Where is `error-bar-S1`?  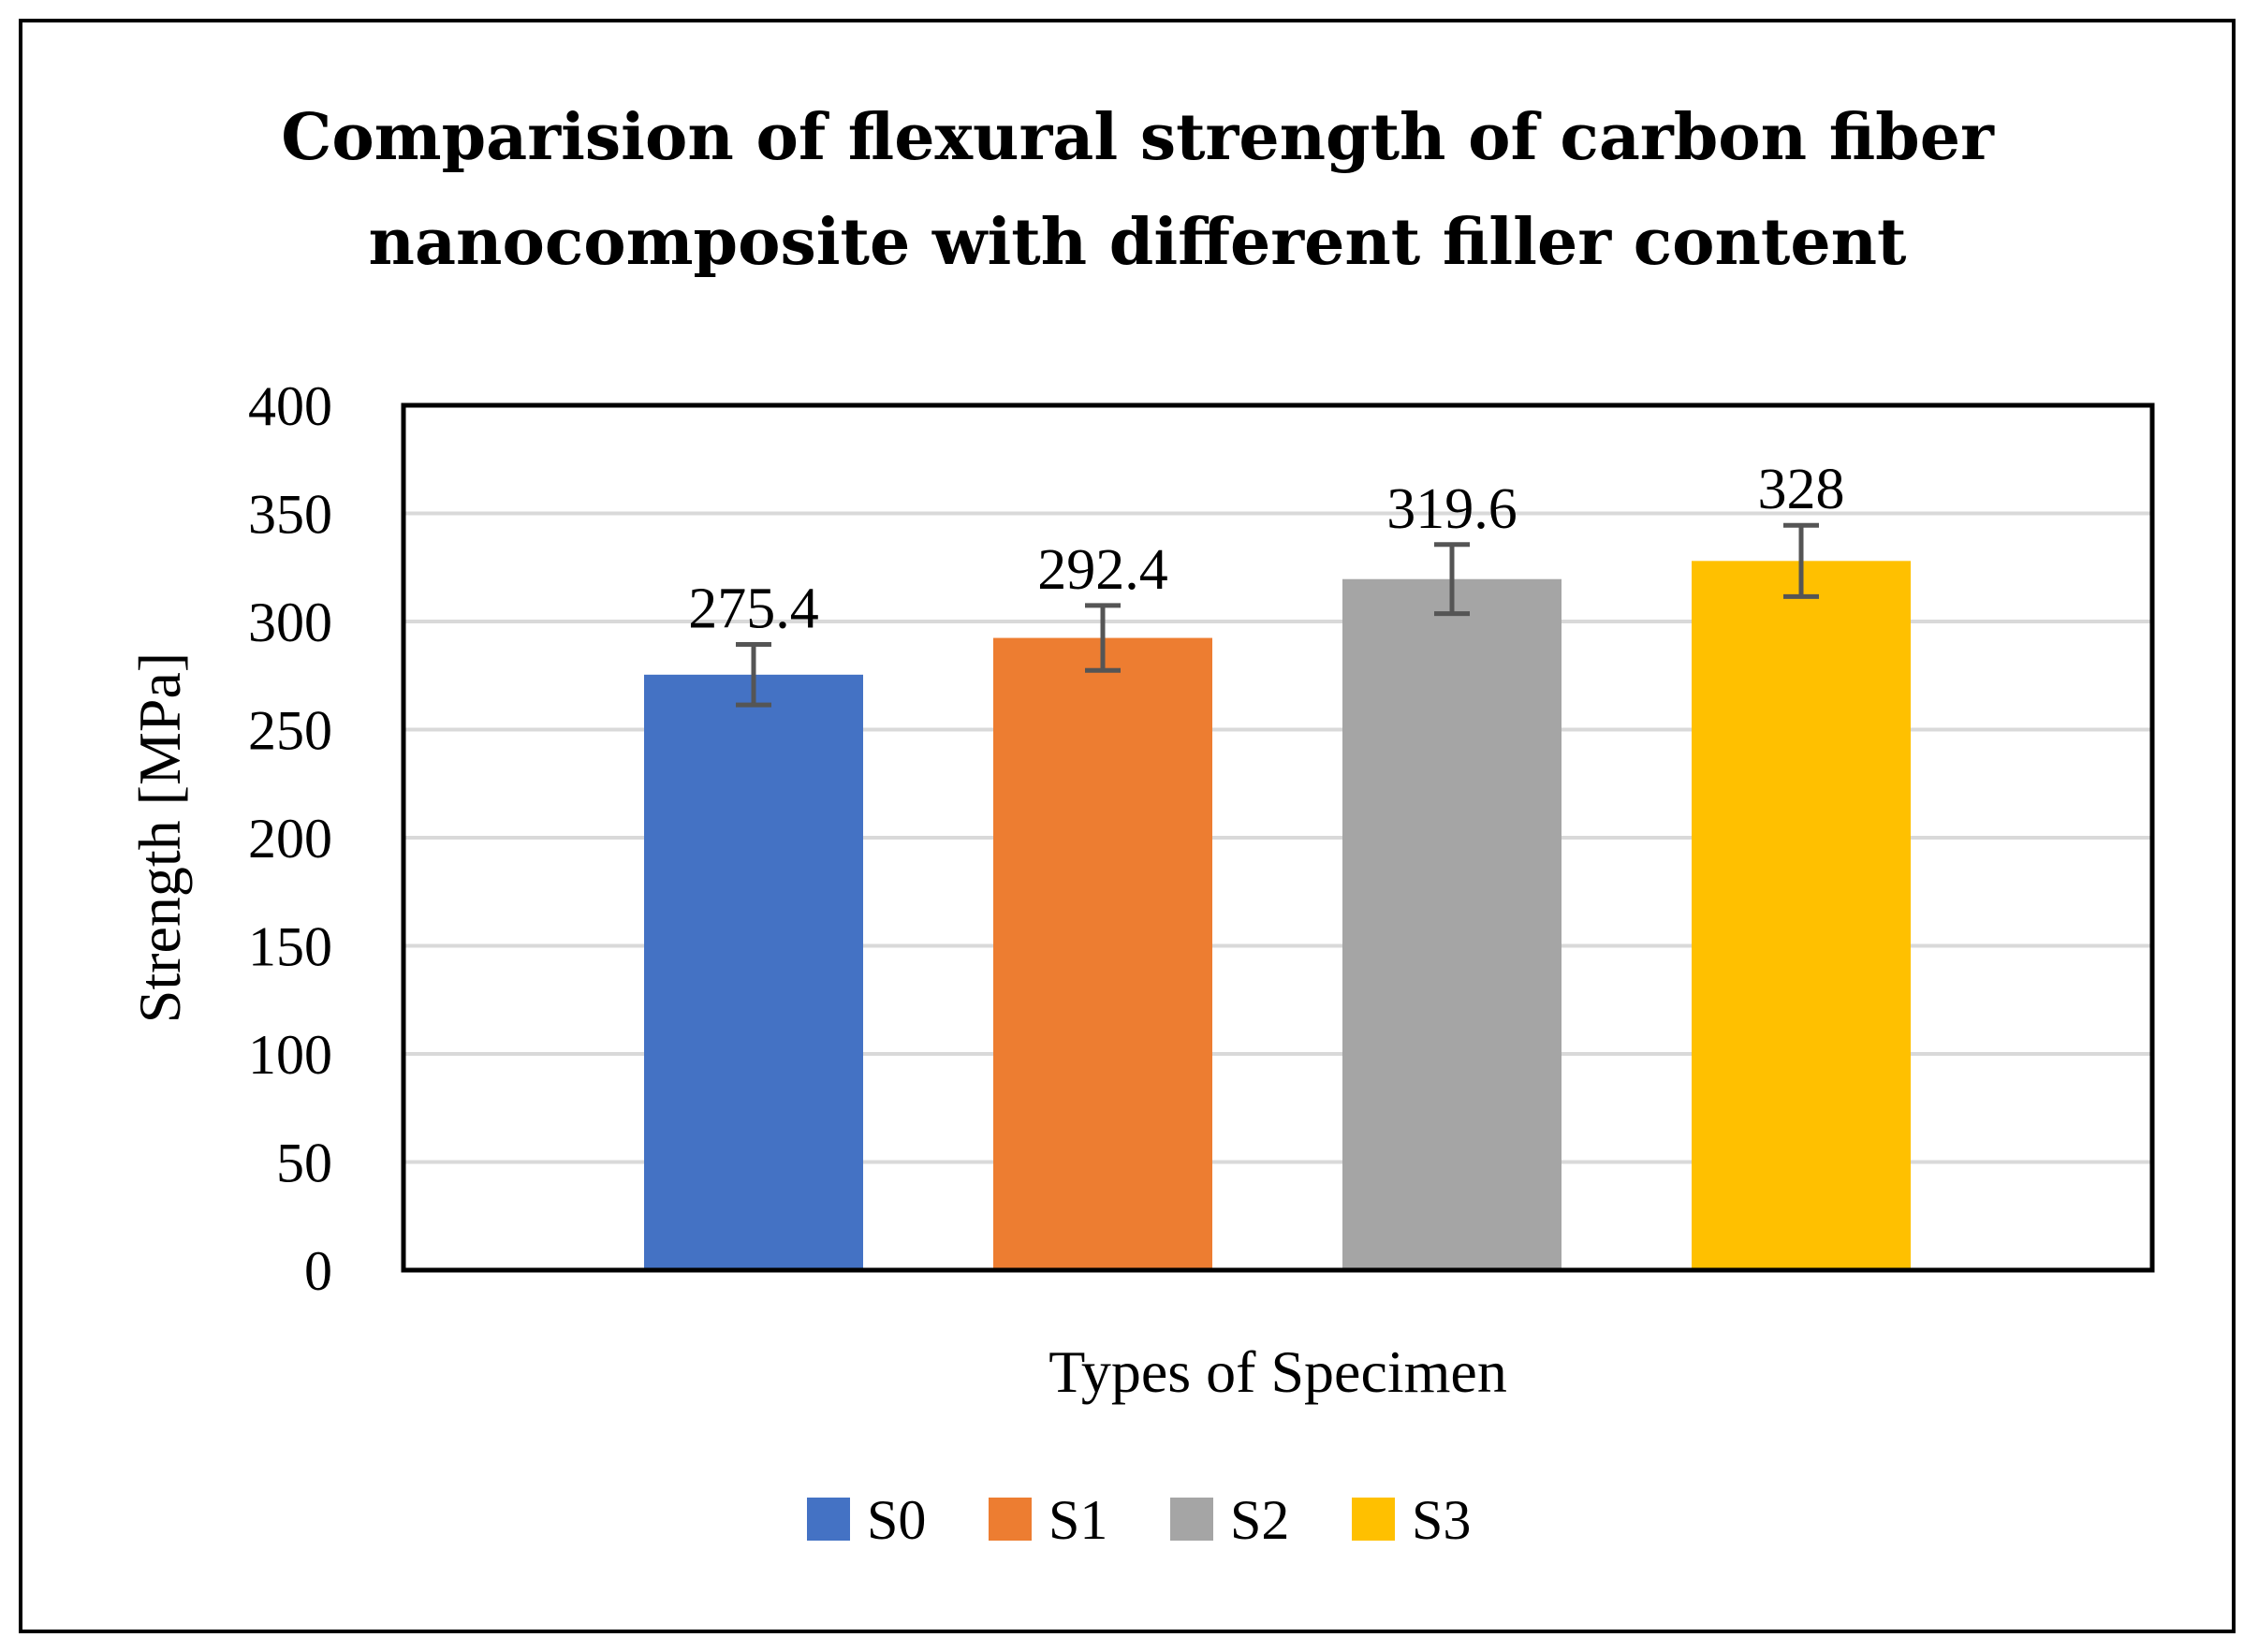 error-bar-S1 is located at coordinates (1103, 638).